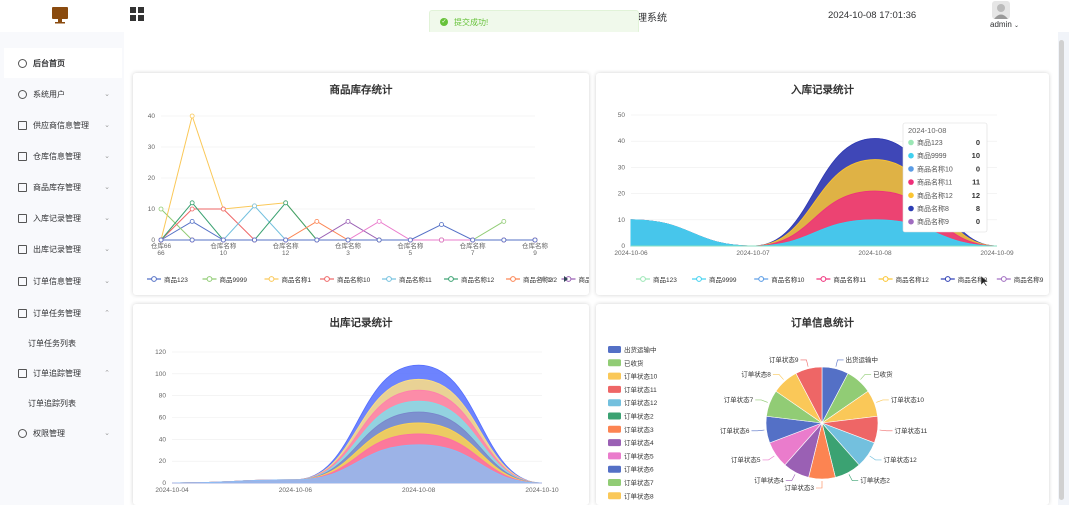  I want to click on legend-label: 订单状态12, so click(641, 402).